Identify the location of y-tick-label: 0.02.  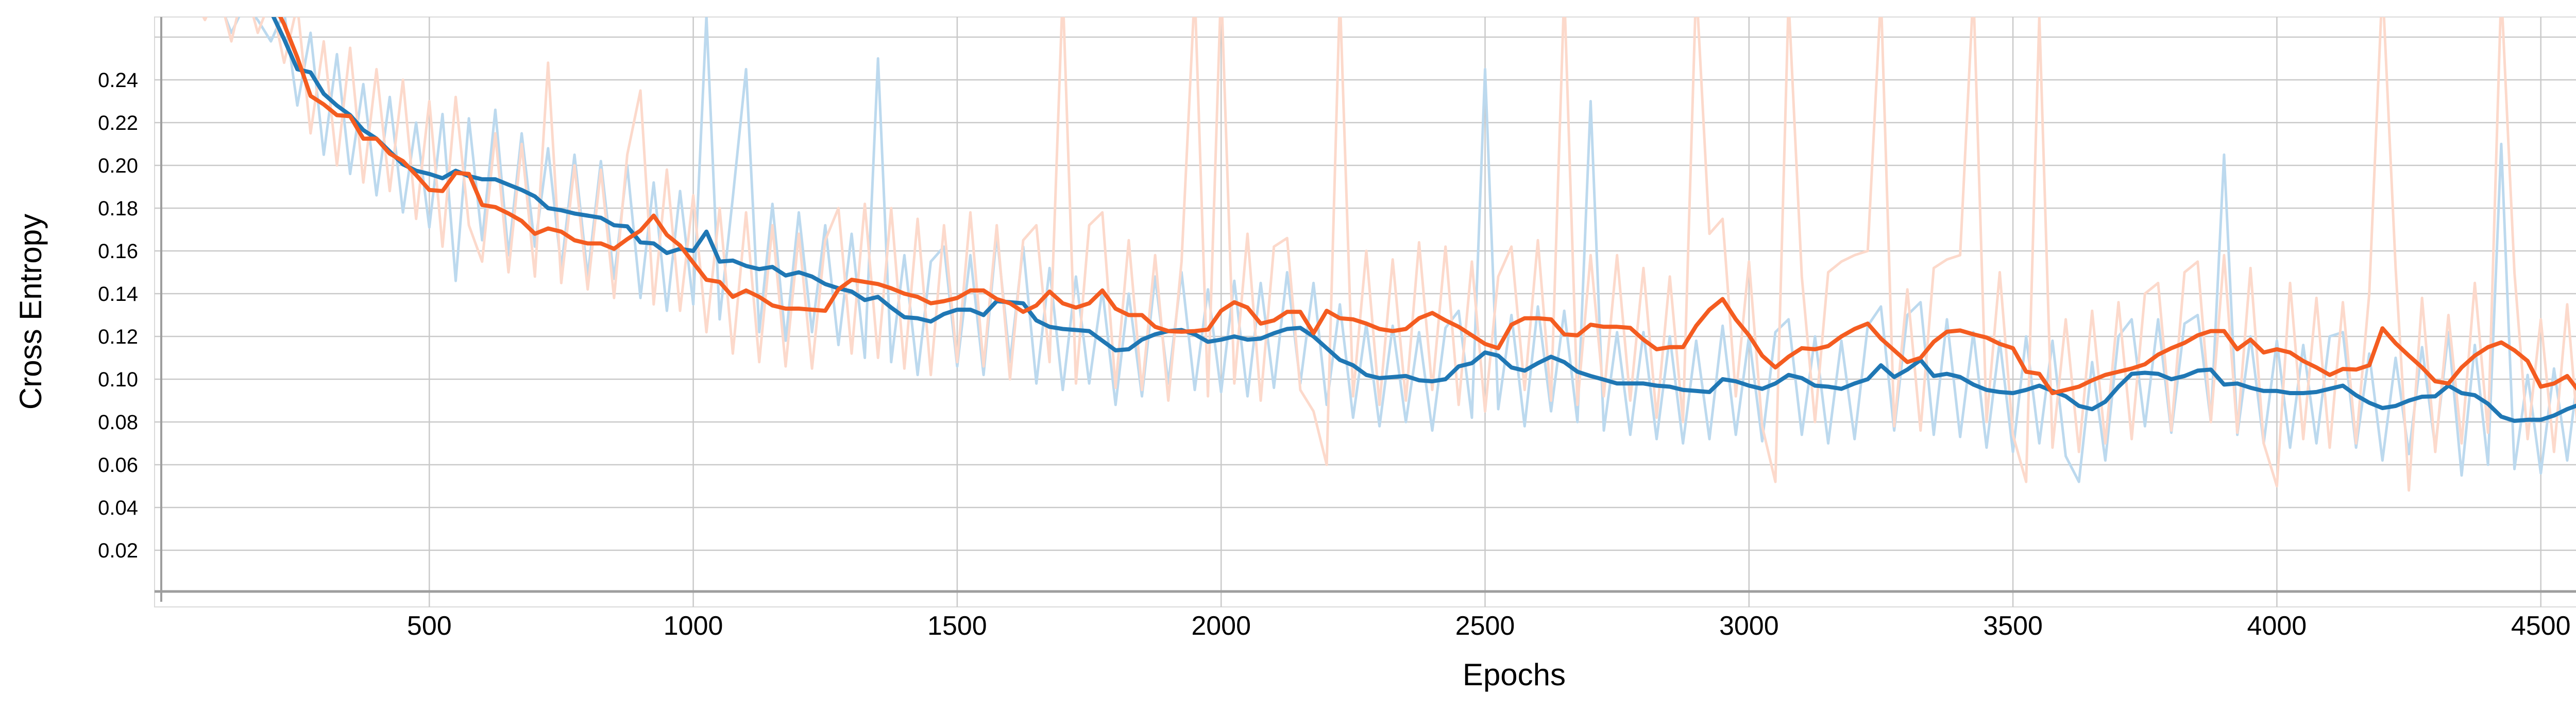
(118, 550).